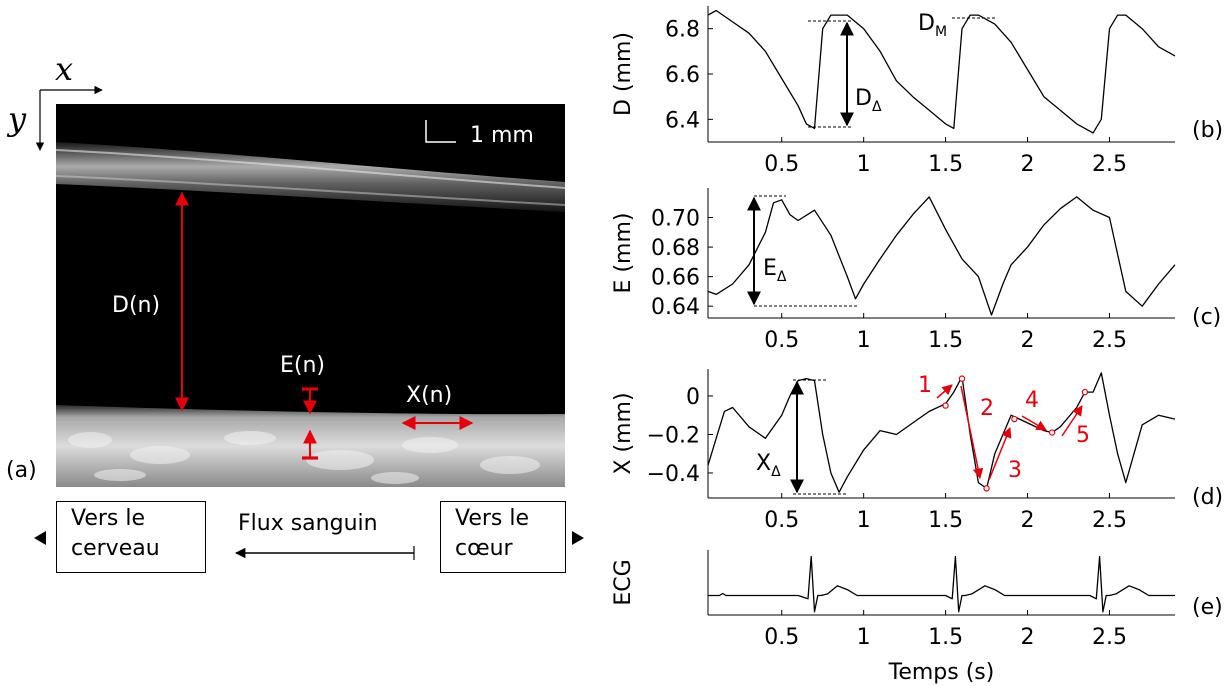 The height and width of the screenshot is (686, 1229). Describe the element at coordinates (623, 433) in the screenshot. I see `displacement-y-label: X (mm)` at that location.